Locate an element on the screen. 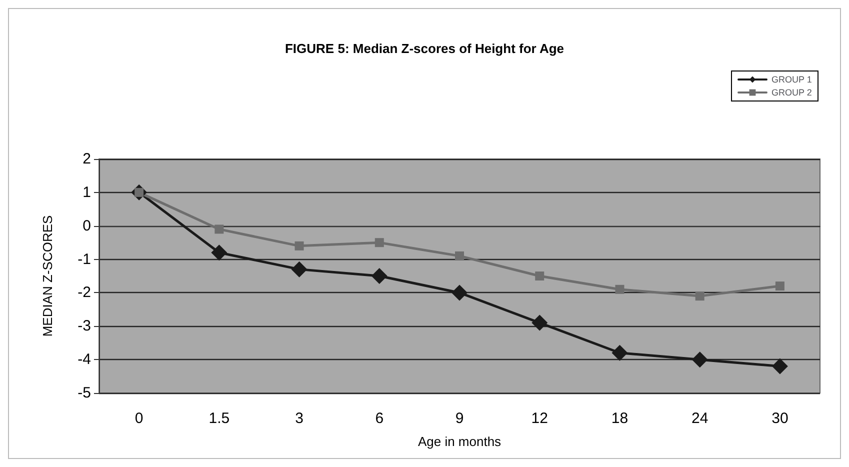 The image size is (849, 467). x-tick-label: 3 is located at coordinates (299, 418).